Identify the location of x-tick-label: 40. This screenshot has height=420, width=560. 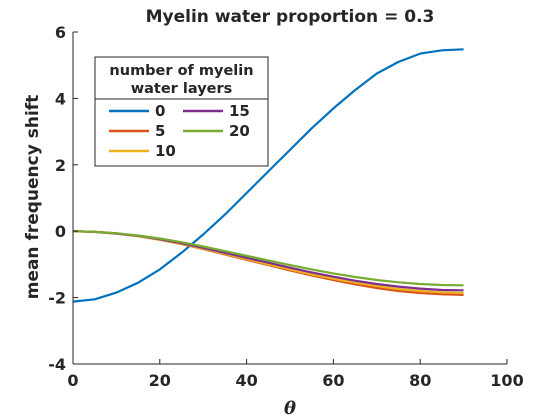
(246, 380).